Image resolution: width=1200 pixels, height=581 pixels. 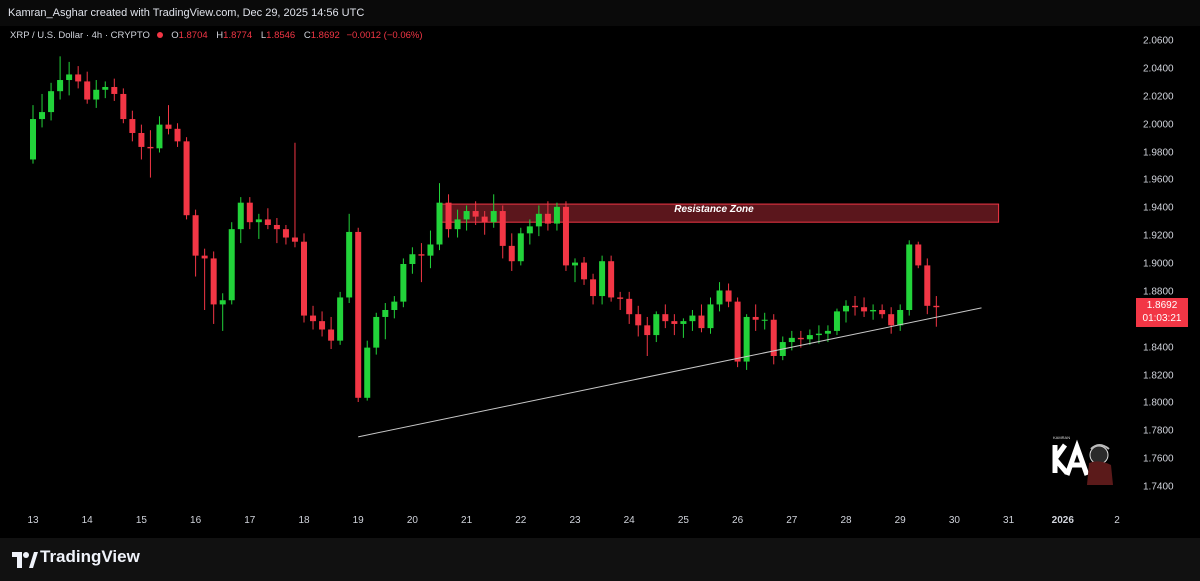 What do you see at coordinates (24, 560) in the screenshot?
I see `tradingview-logo-icon` at bounding box center [24, 560].